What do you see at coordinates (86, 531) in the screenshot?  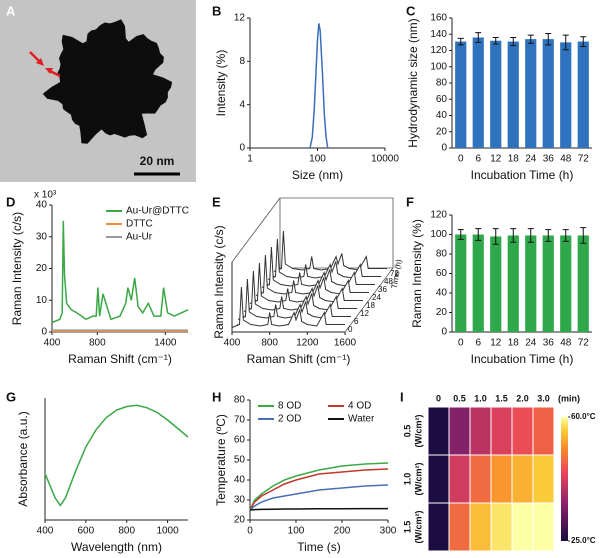 I see `x-tick-label: 600` at bounding box center [86, 531].